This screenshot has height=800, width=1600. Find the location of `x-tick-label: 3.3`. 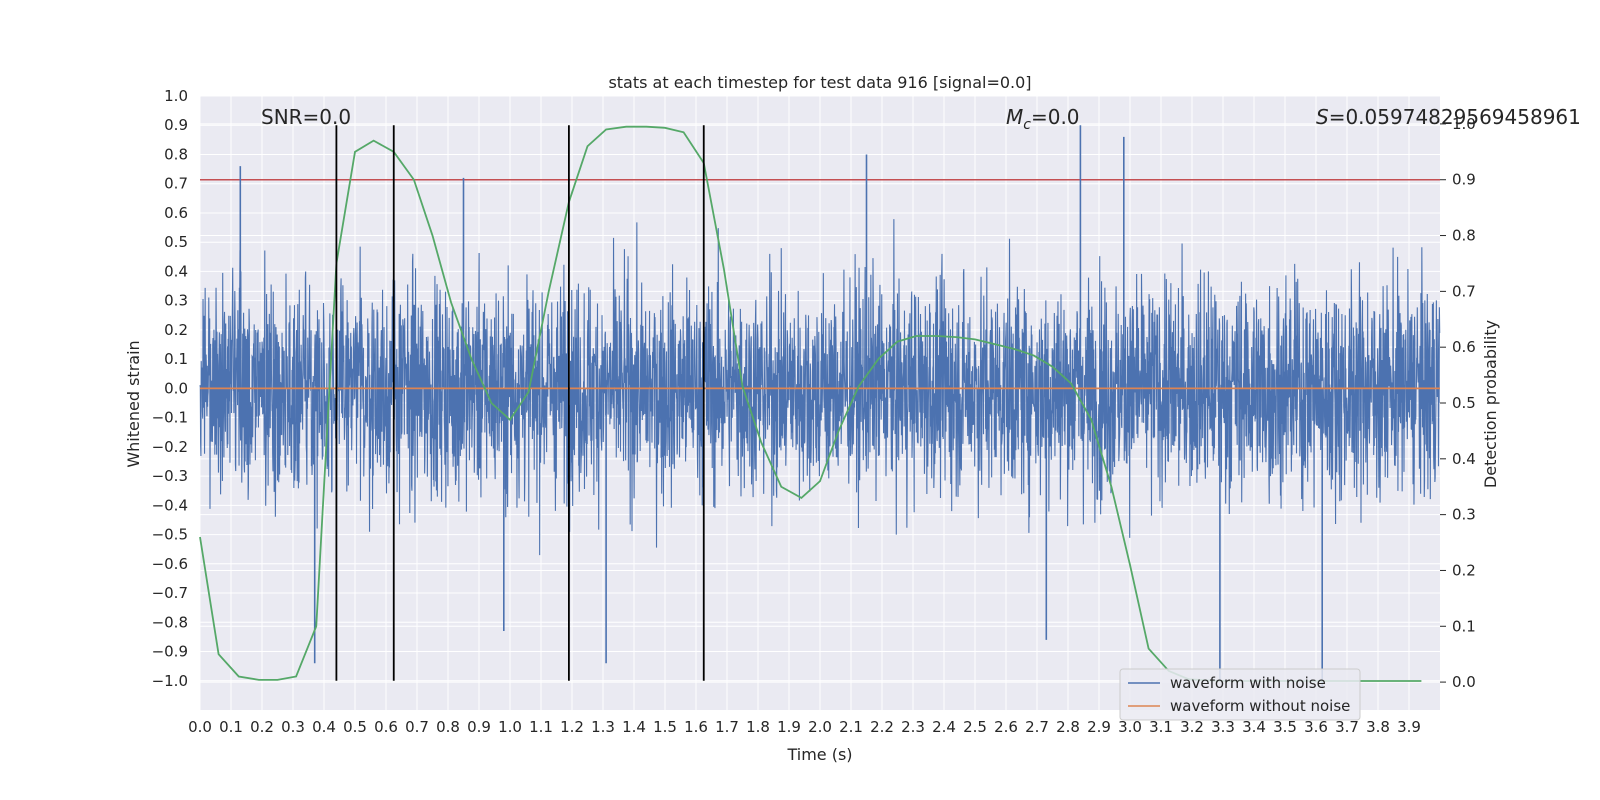

x-tick-label: 3.3 is located at coordinates (1223, 727).